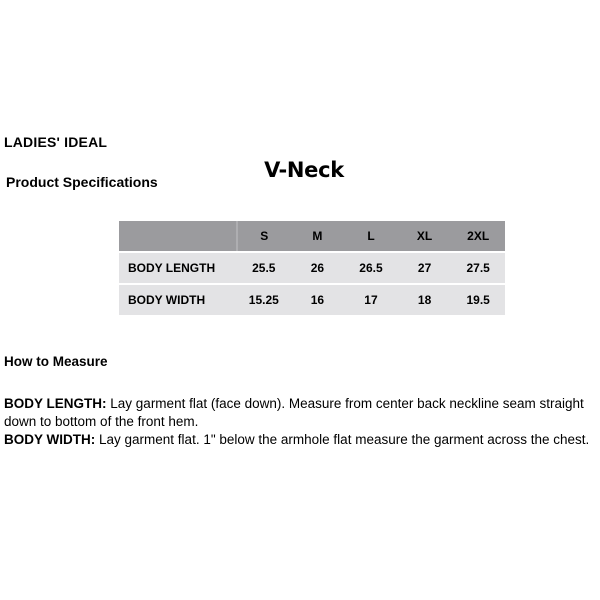 This screenshot has height=600, width=600. Describe the element at coordinates (178, 268) in the screenshot. I see `row-label-body-length: BODY LENGTH` at that location.